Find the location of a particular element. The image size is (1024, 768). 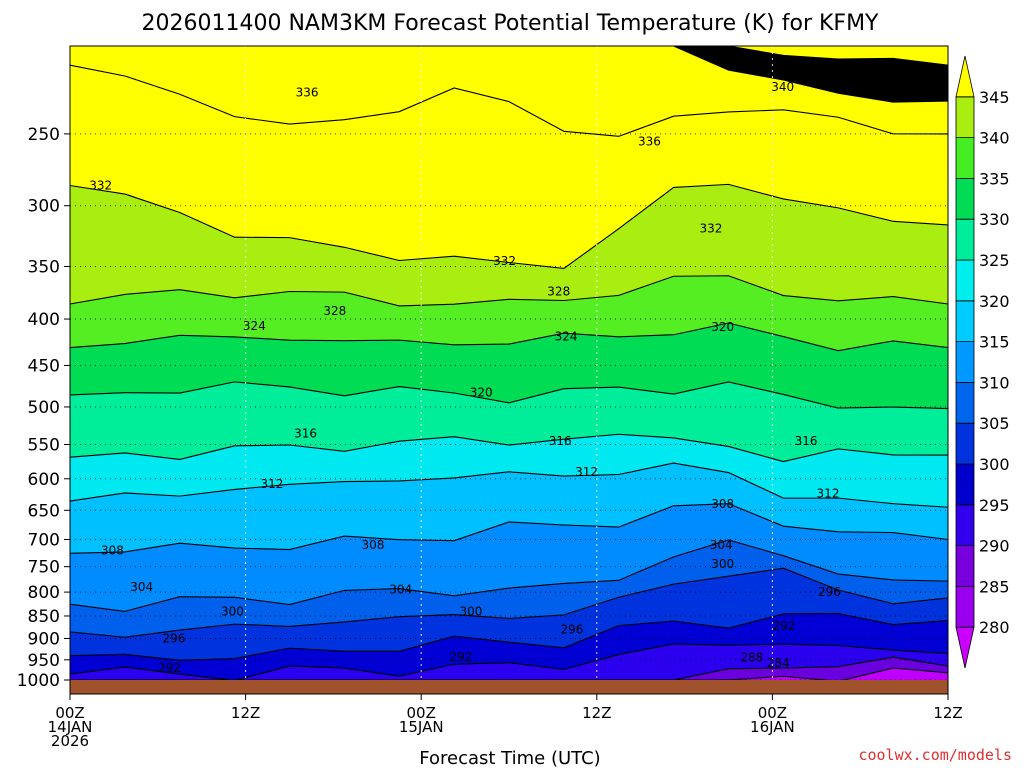

colorbar-label: 315 is located at coordinates (994, 342).